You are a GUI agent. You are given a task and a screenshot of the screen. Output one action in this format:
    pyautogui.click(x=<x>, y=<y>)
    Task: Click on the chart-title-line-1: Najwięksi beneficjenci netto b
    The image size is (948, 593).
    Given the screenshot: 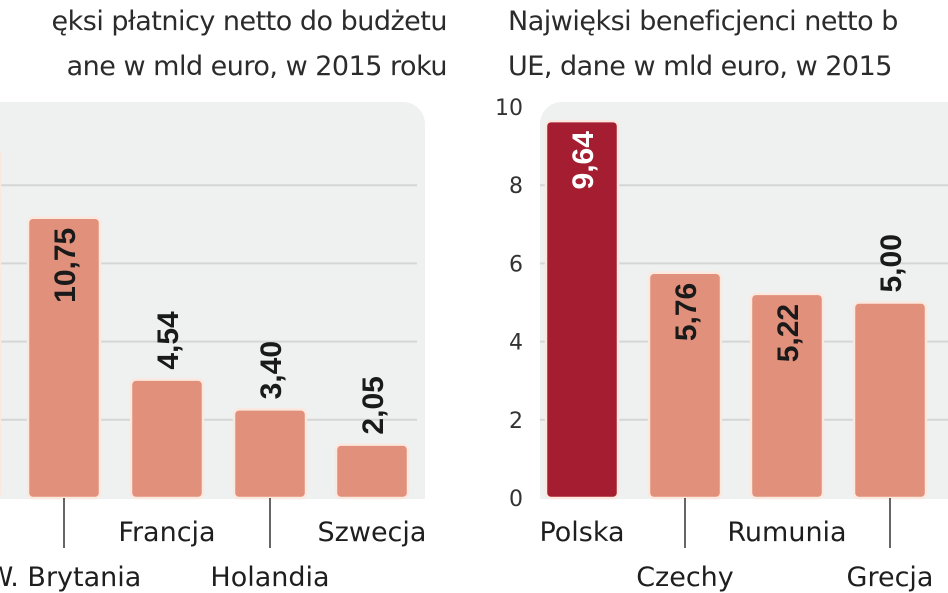 What is the action you would take?
    pyautogui.click(x=703, y=21)
    